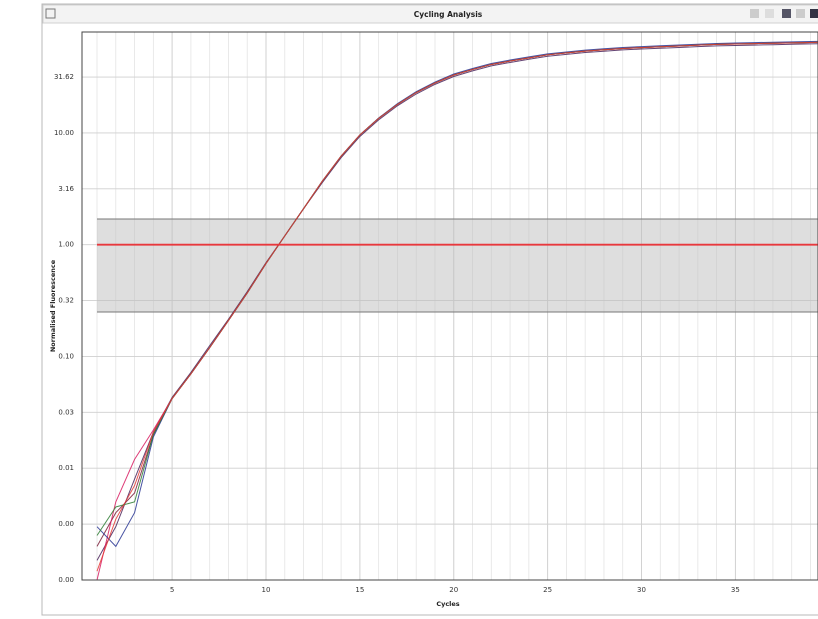 Image resolution: width=818 pixels, height=619 pixels. Describe the element at coordinates (53, 305) in the screenshot. I see `y-axis-title: Normalised Fluorescence` at that location.